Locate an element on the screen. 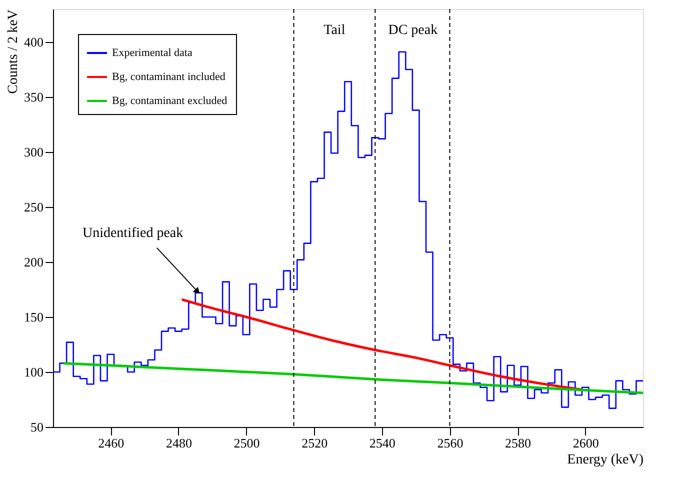  x-tick-label: 2580 is located at coordinates (518, 443).